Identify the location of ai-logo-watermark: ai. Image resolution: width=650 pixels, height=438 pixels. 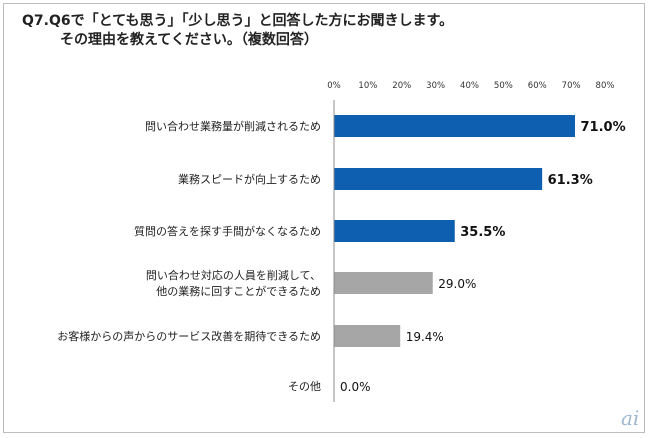
(630, 418).